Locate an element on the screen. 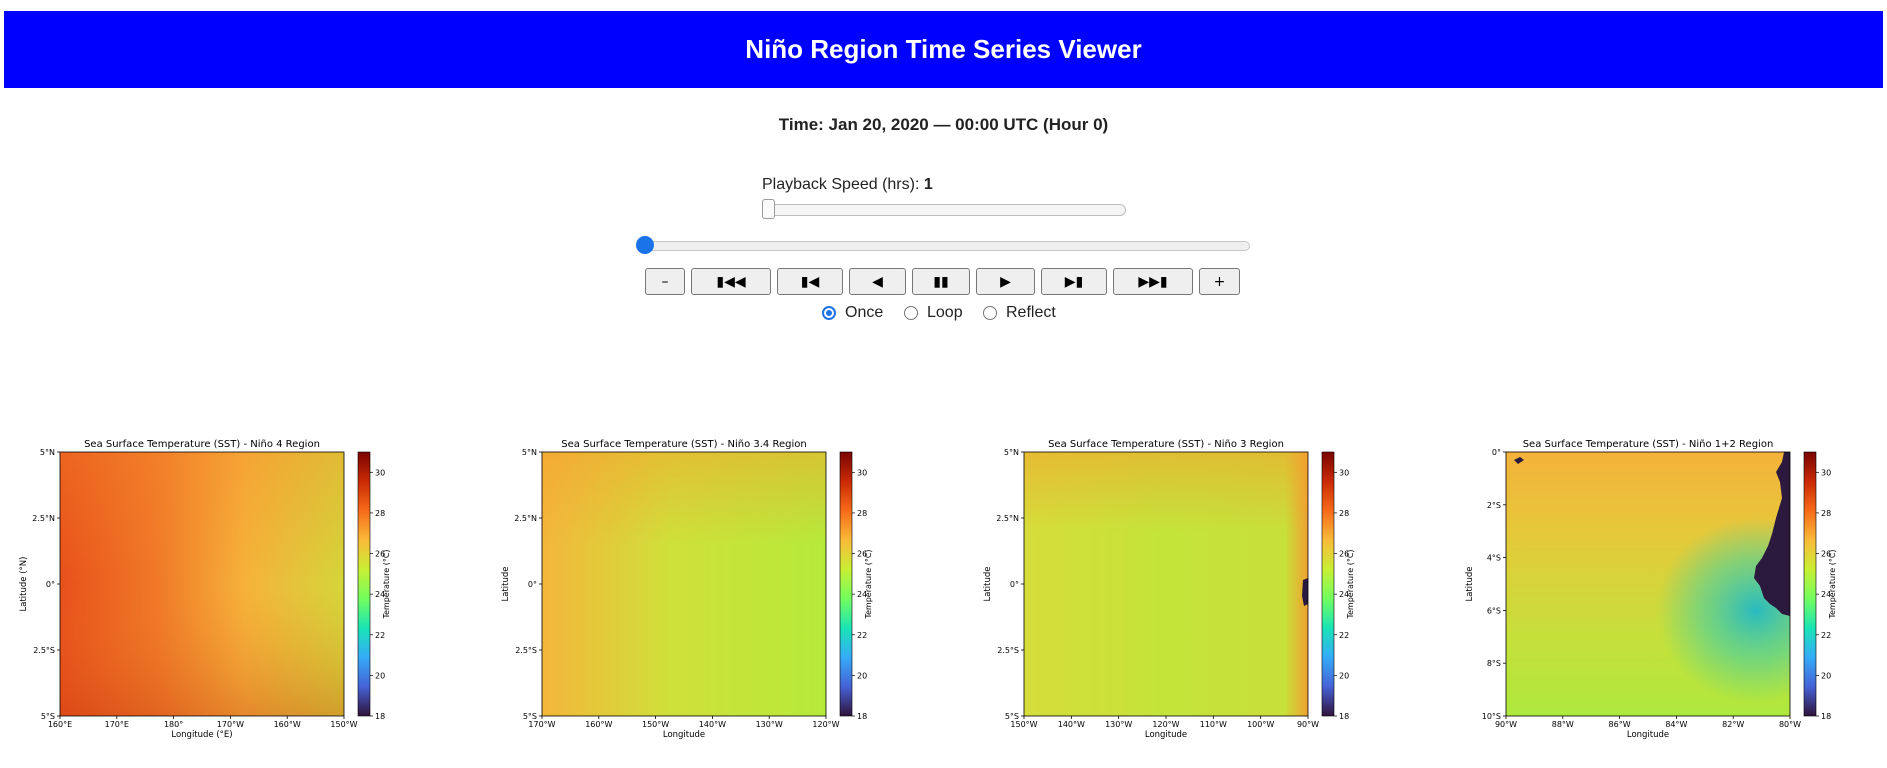 This screenshot has width=1887, height=768. playback-controls: – ▮◀◀ ▮◀ ◀ ▮▮ ▶ ▶▮ ▶▶▮ + is located at coordinates (943, 282).